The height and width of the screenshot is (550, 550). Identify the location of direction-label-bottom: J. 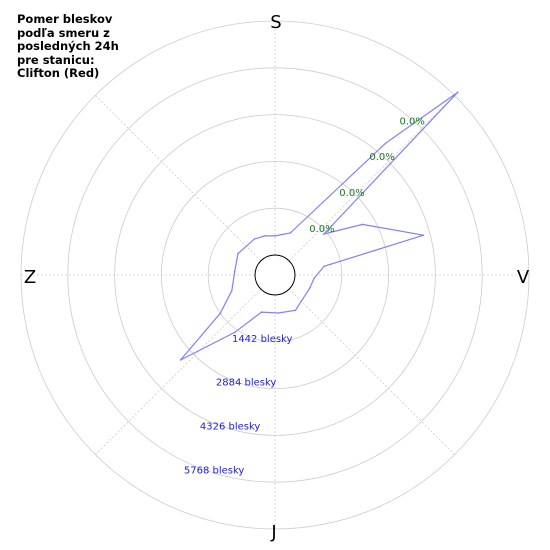
(273, 532).